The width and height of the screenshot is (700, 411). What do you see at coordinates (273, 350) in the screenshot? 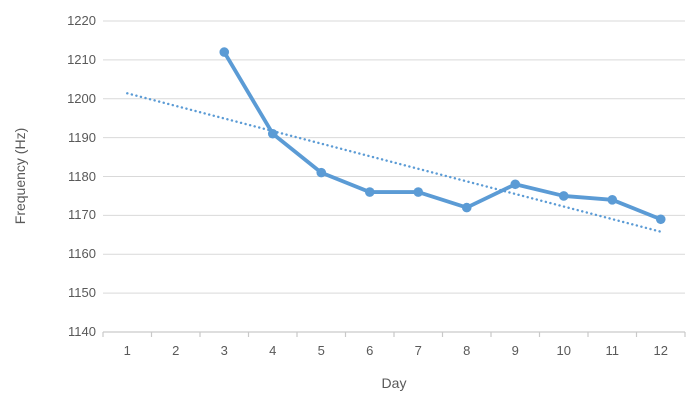
I see `x-tick-label: 4` at bounding box center [273, 350].